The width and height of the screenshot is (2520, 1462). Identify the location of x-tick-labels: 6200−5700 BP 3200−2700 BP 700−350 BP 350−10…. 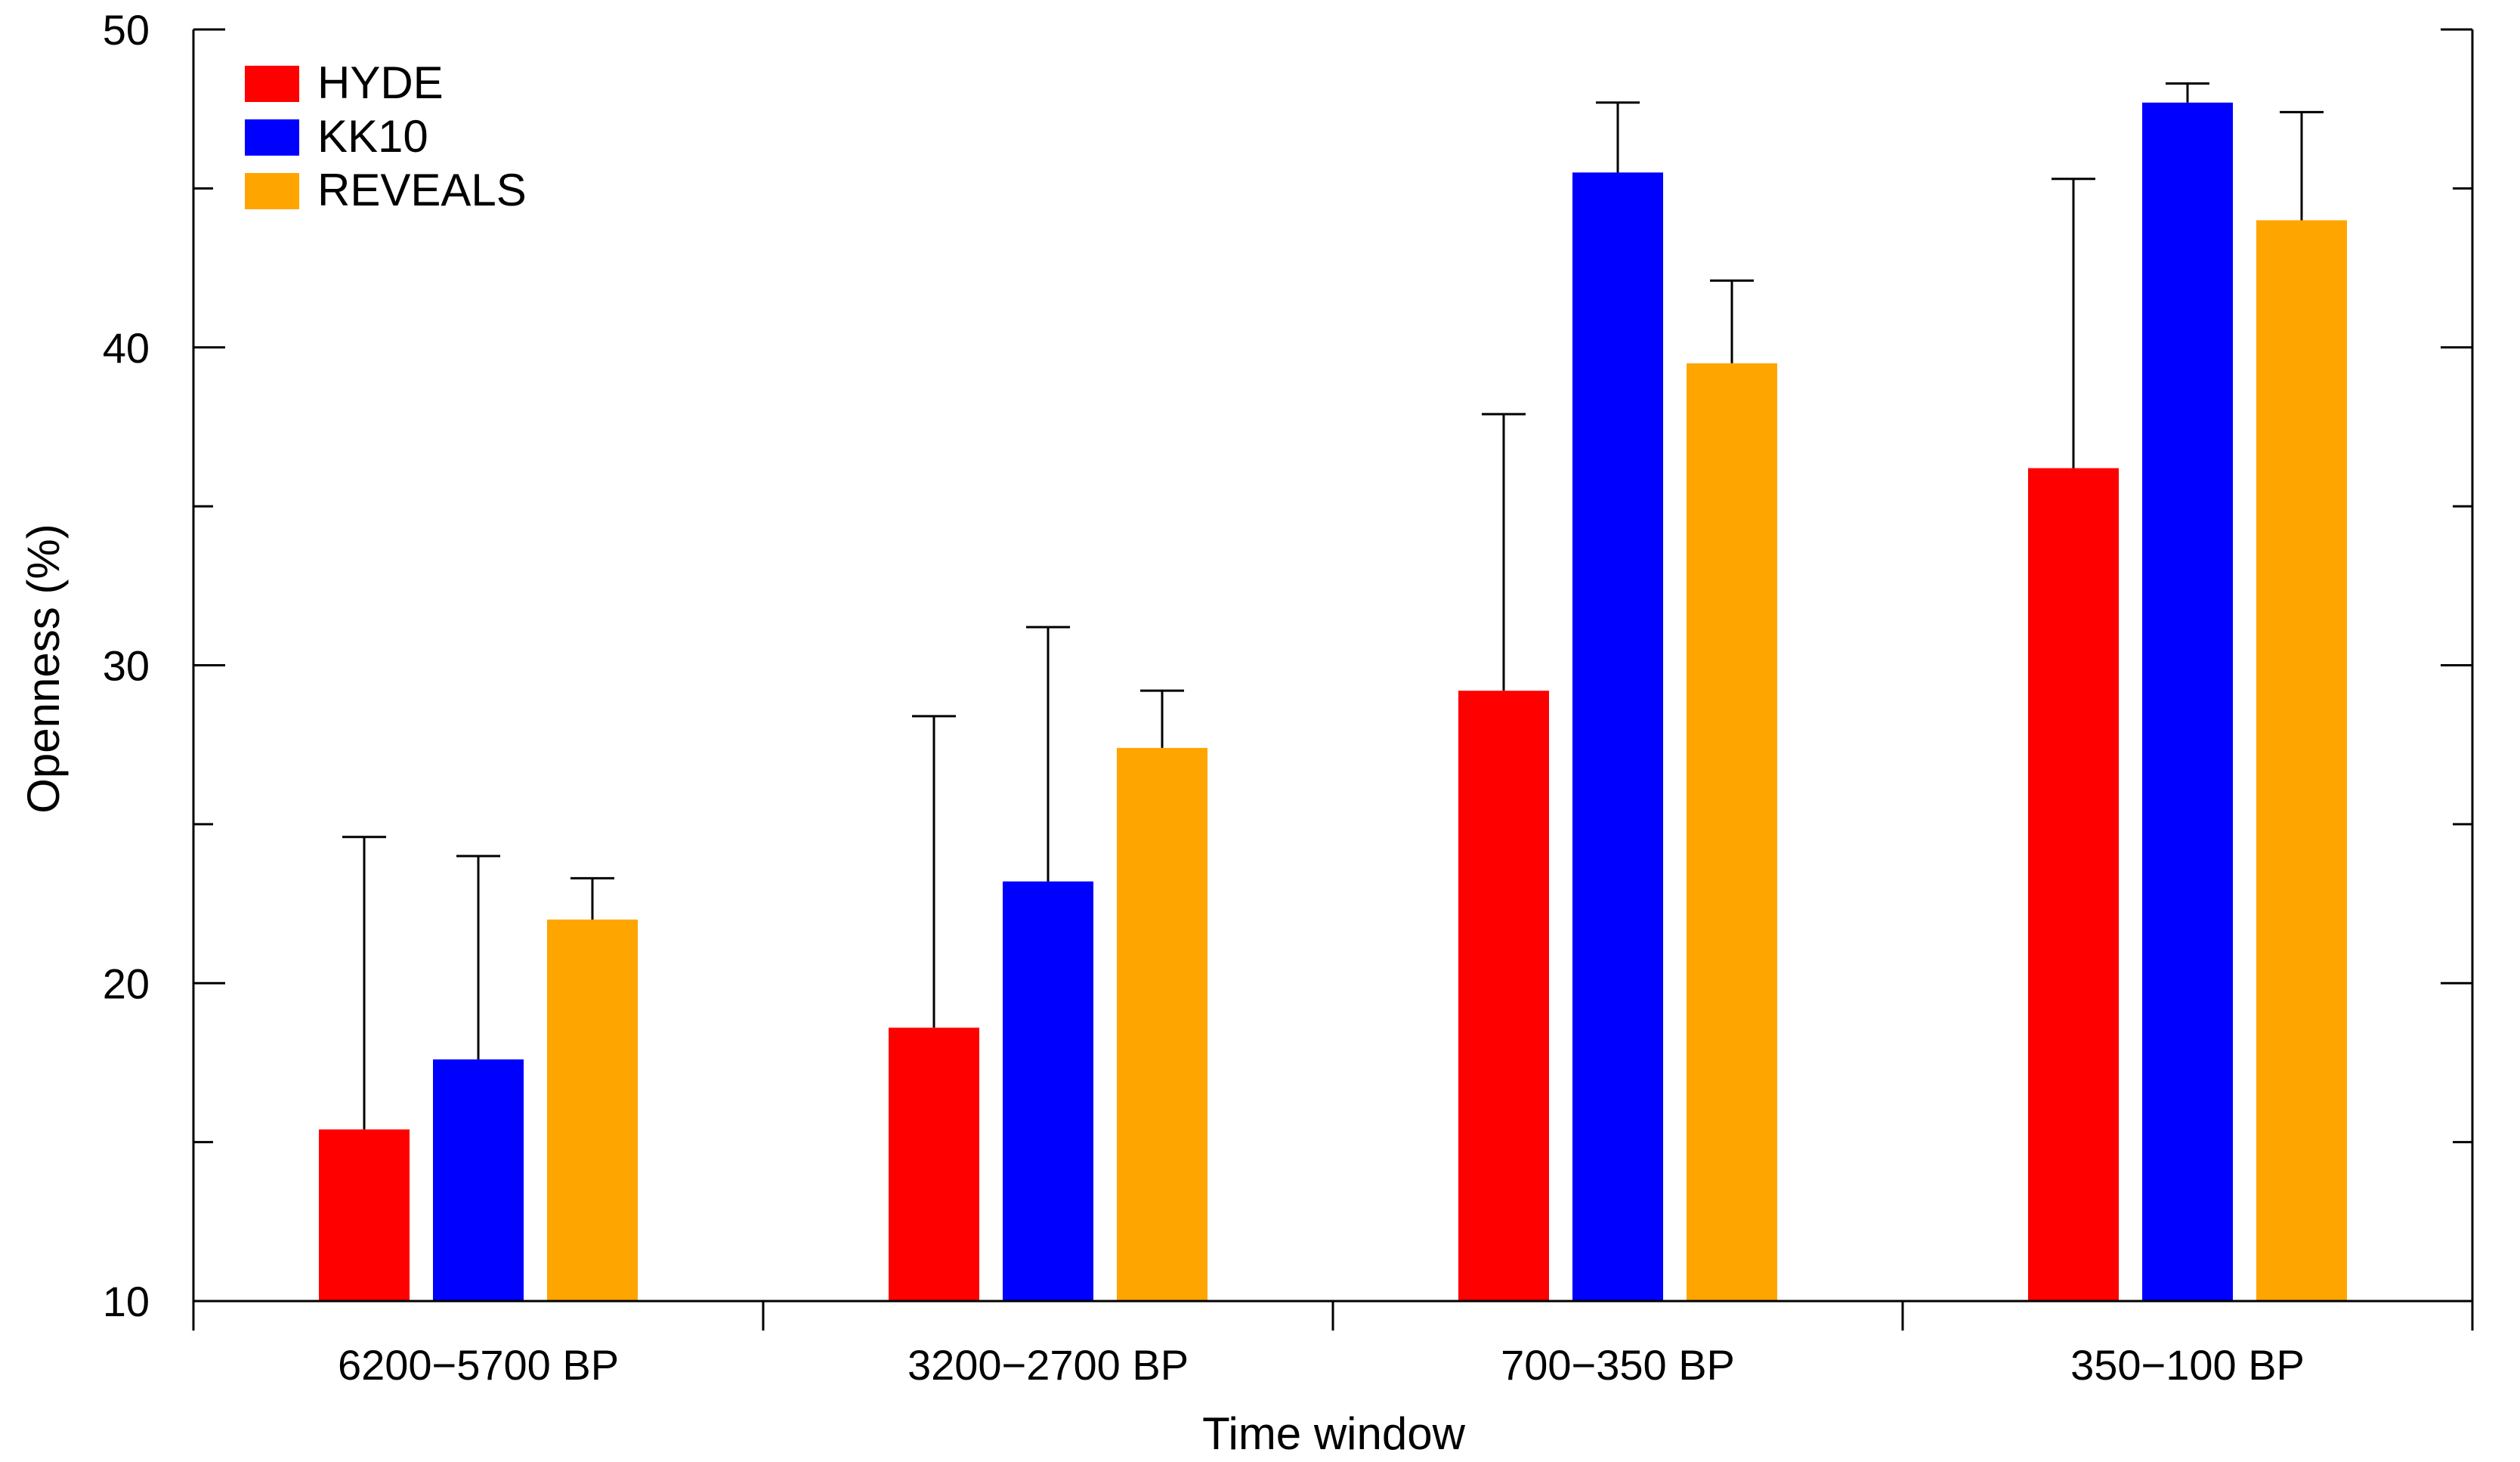
(1321, 1365).